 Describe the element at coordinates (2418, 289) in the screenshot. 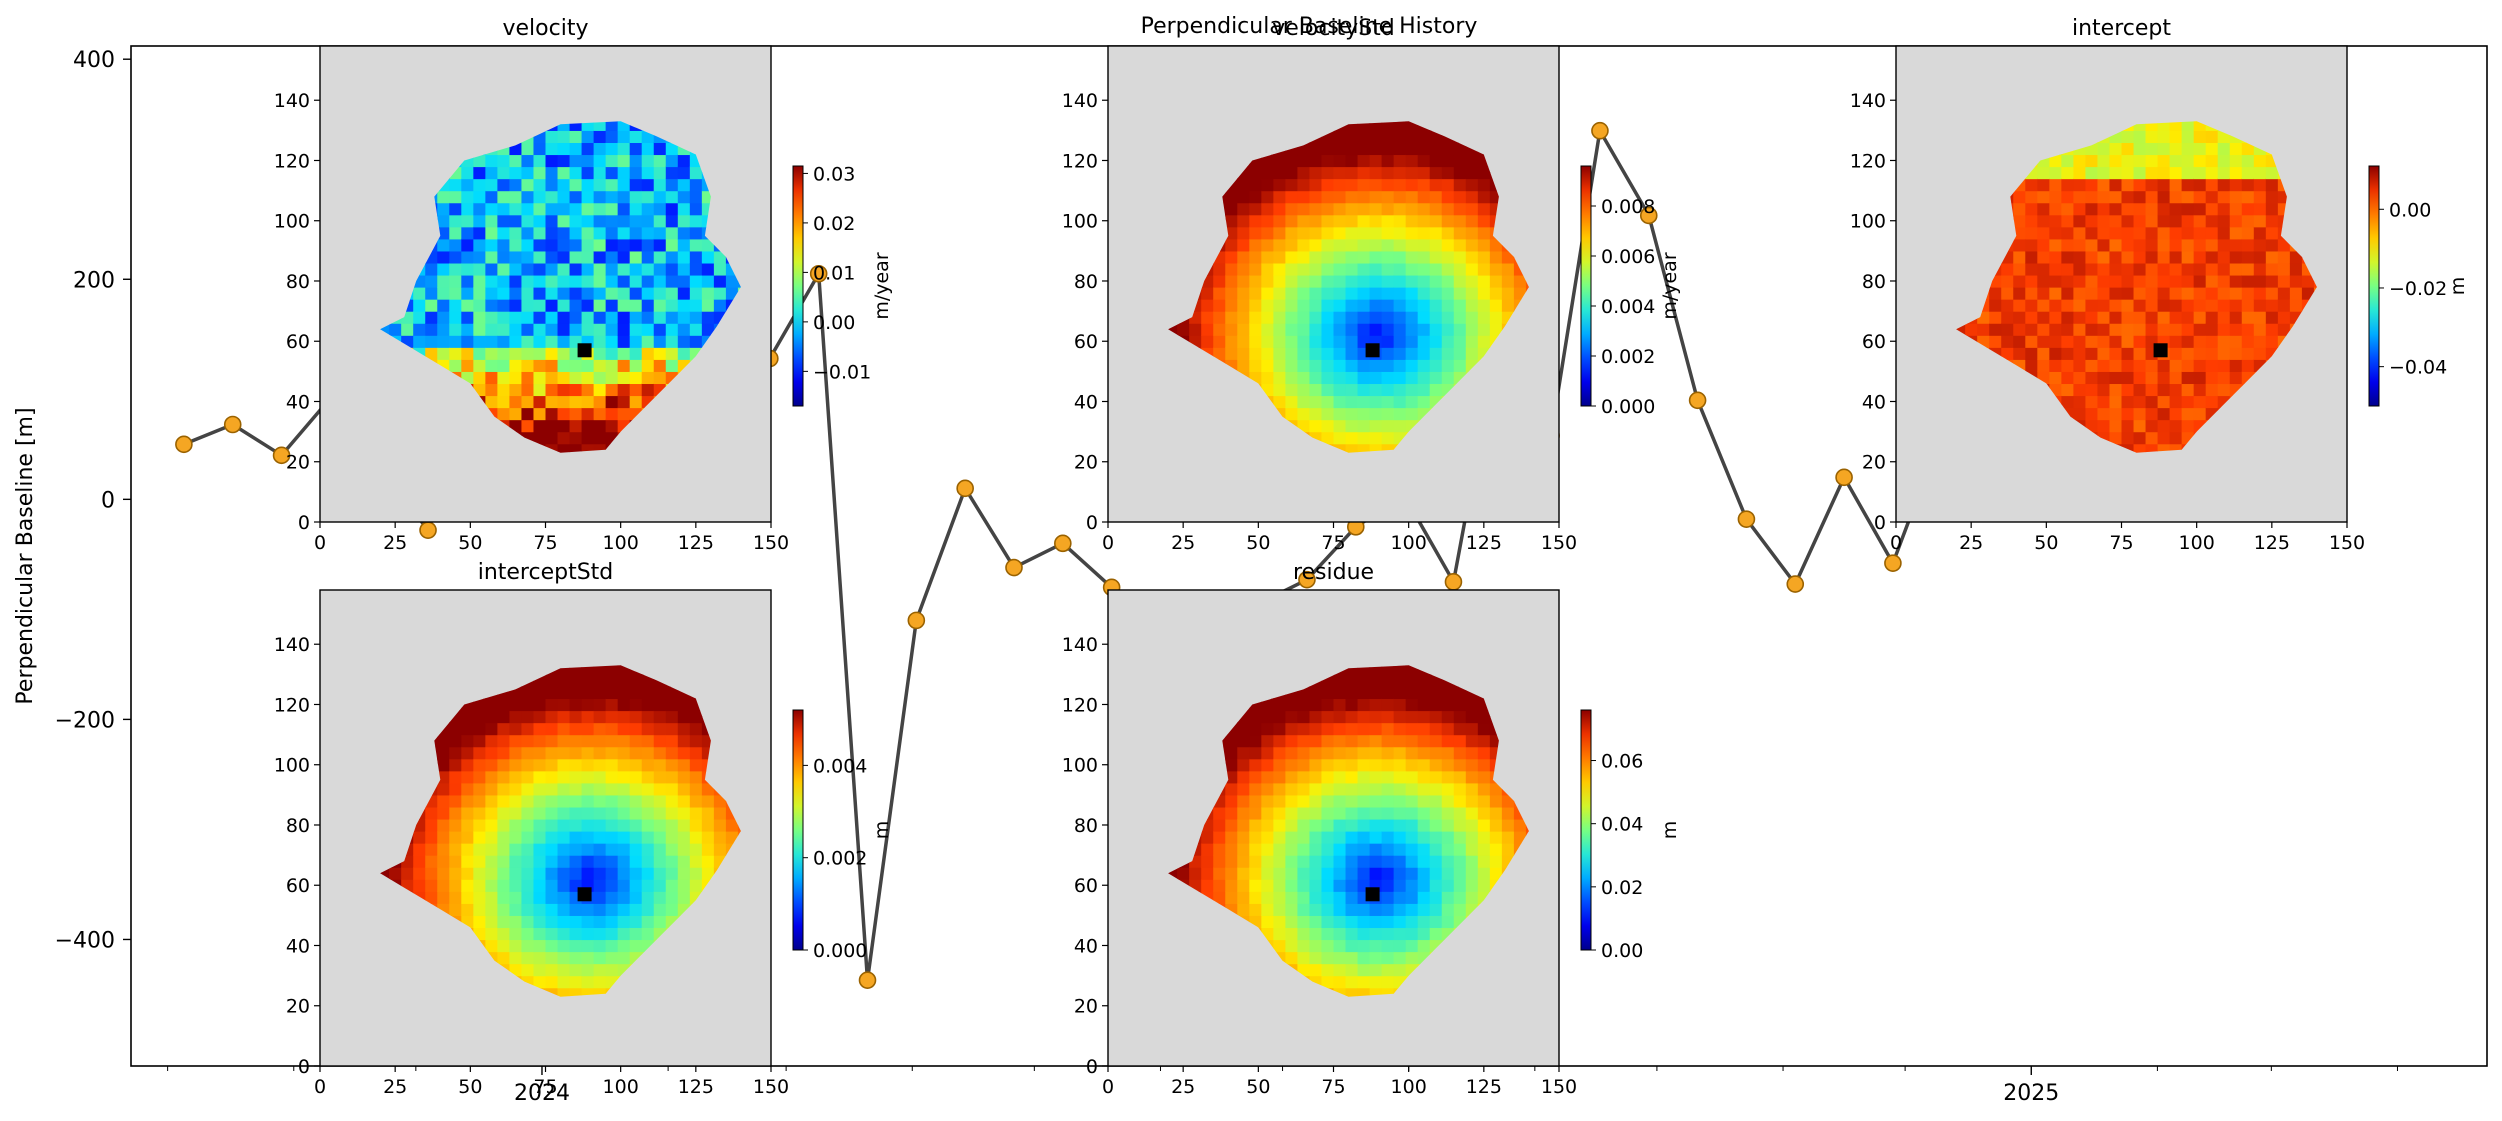

I see `colorbar-tick-label: −0.02` at that location.